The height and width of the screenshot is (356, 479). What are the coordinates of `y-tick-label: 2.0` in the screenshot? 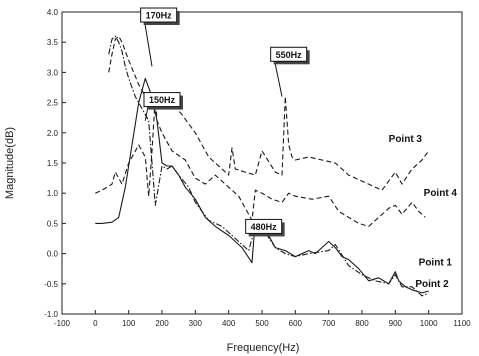 It's located at (53, 133).